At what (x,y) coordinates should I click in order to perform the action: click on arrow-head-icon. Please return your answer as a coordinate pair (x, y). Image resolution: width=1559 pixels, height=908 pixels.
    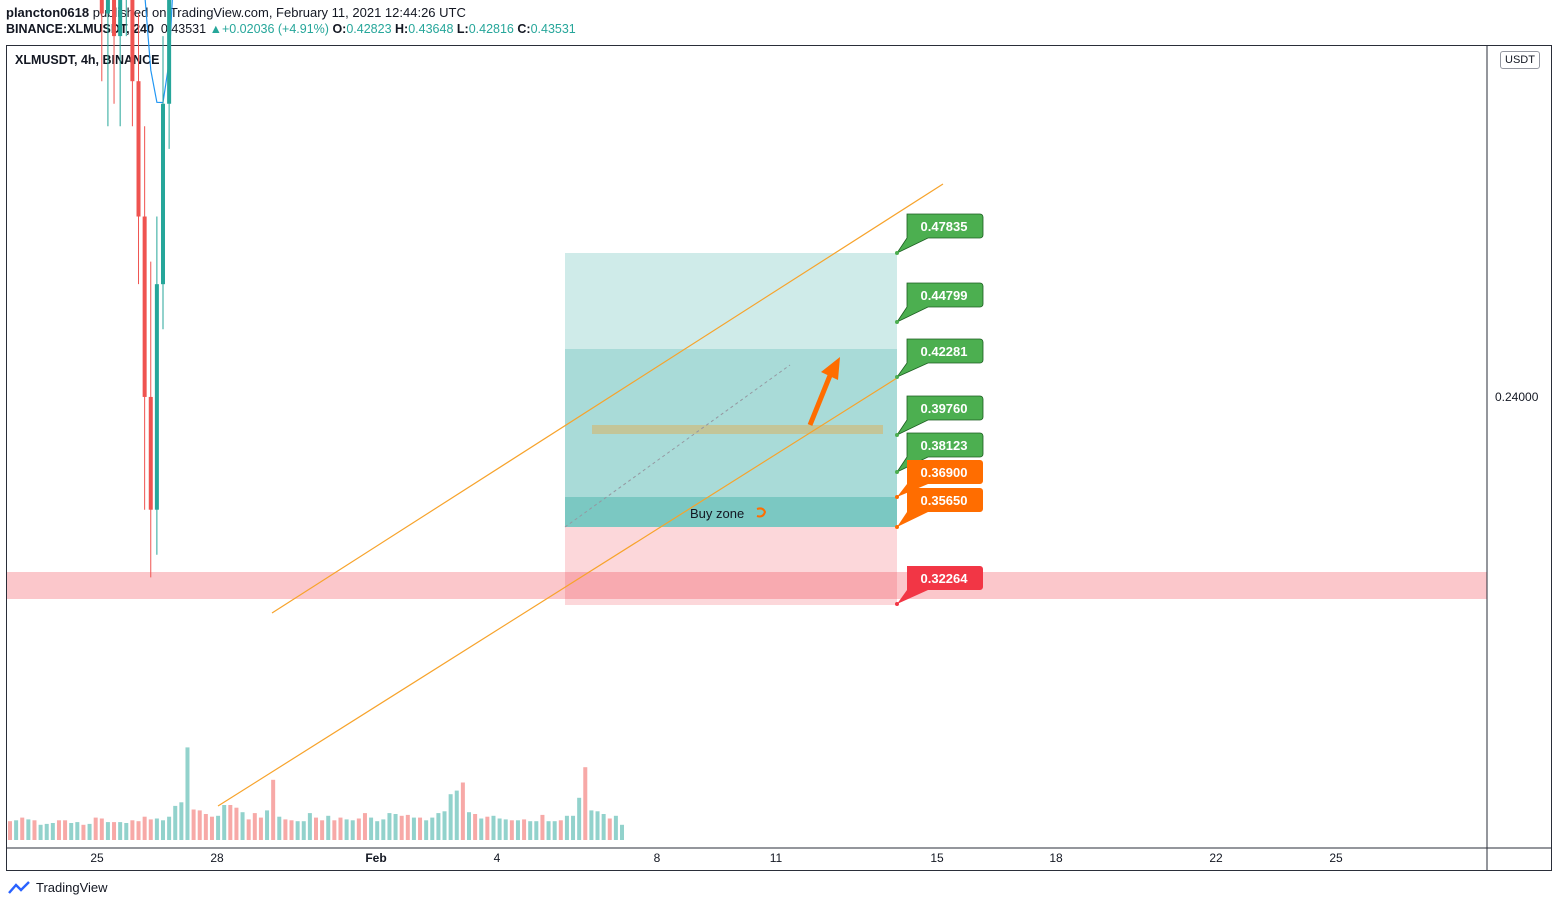
    Looking at the image, I should click on (830, 368).